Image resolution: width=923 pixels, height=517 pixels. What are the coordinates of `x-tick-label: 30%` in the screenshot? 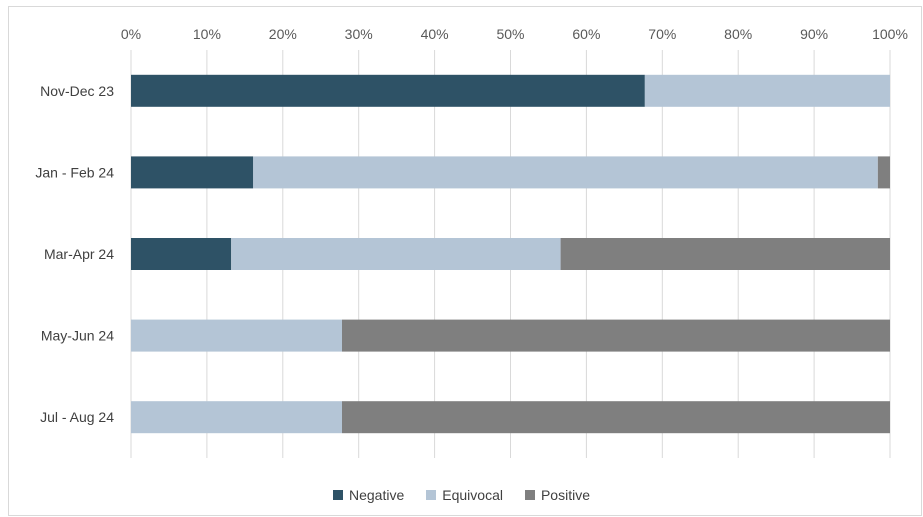 It's located at (359, 34).